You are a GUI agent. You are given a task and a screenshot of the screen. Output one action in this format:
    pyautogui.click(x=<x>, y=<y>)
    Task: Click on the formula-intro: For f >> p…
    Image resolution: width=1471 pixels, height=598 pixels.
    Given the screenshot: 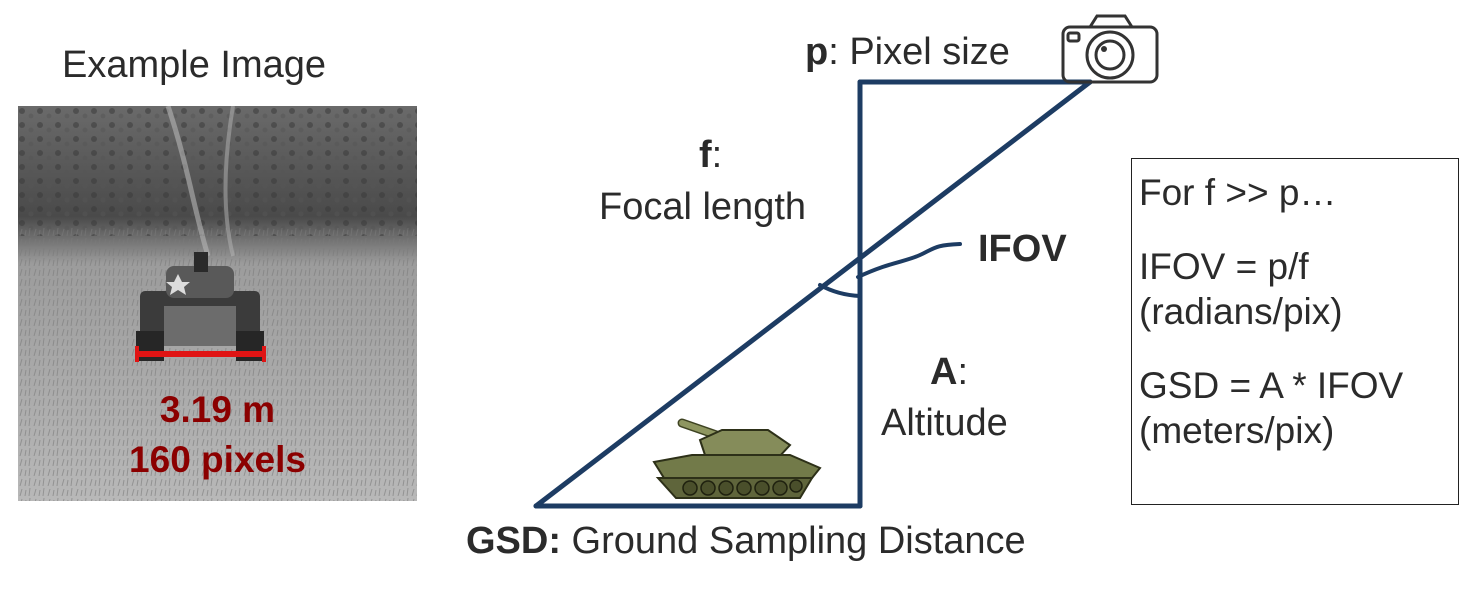 What is the action you would take?
    pyautogui.click(x=1238, y=192)
    